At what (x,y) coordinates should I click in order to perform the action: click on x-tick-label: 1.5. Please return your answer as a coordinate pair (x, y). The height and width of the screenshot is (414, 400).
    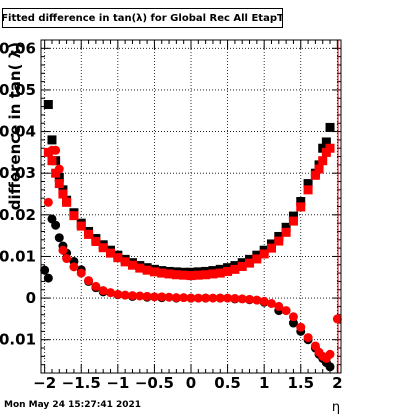
    Looking at the image, I should click on (300, 383).